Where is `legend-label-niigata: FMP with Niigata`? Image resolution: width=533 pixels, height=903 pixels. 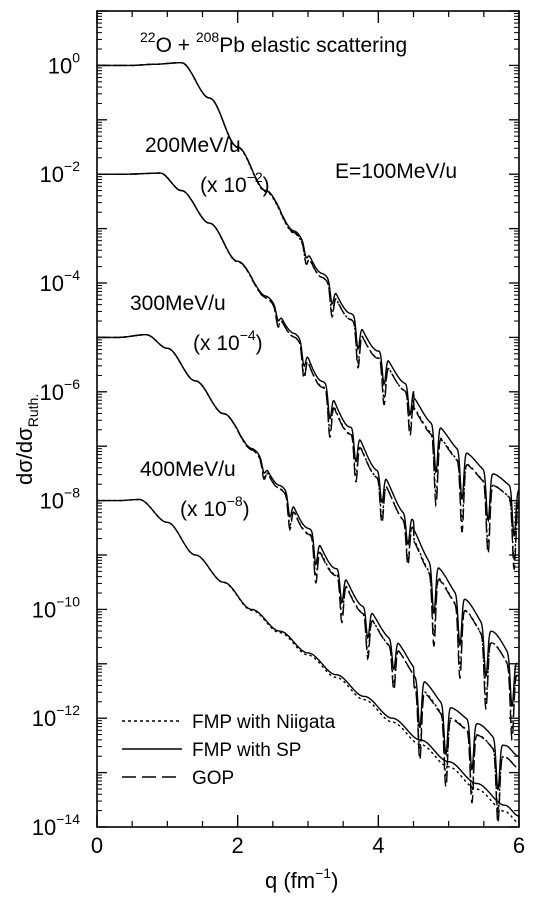
legend-label-niigata: FMP with Niigata is located at coordinates (264, 722).